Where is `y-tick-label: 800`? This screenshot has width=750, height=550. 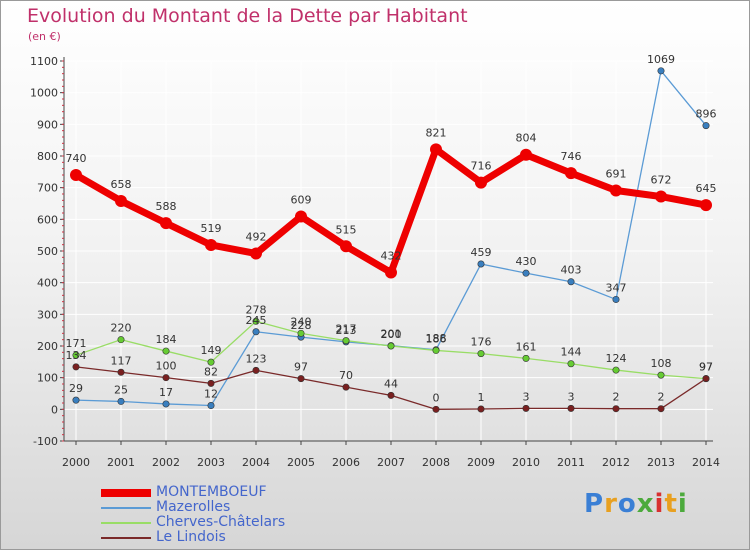
y-tick-label: 800 is located at coordinates (47, 156).